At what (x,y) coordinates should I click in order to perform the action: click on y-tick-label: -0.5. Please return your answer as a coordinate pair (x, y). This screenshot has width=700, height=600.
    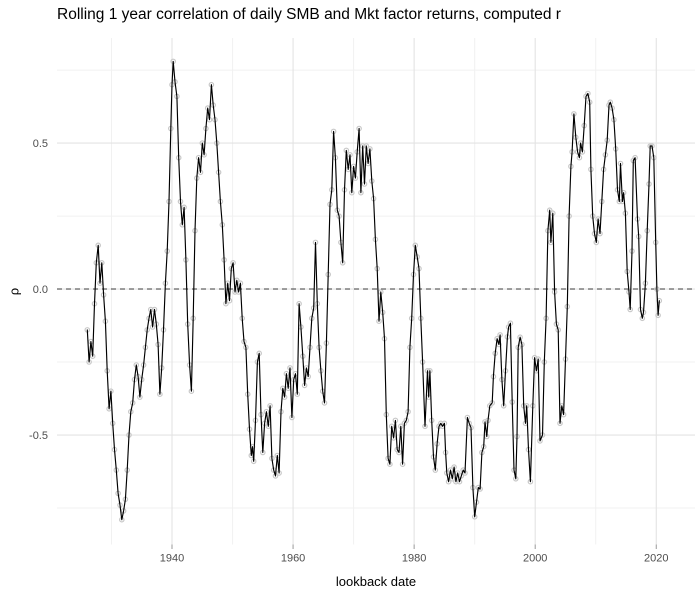
    Looking at the image, I should click on (38, 436).